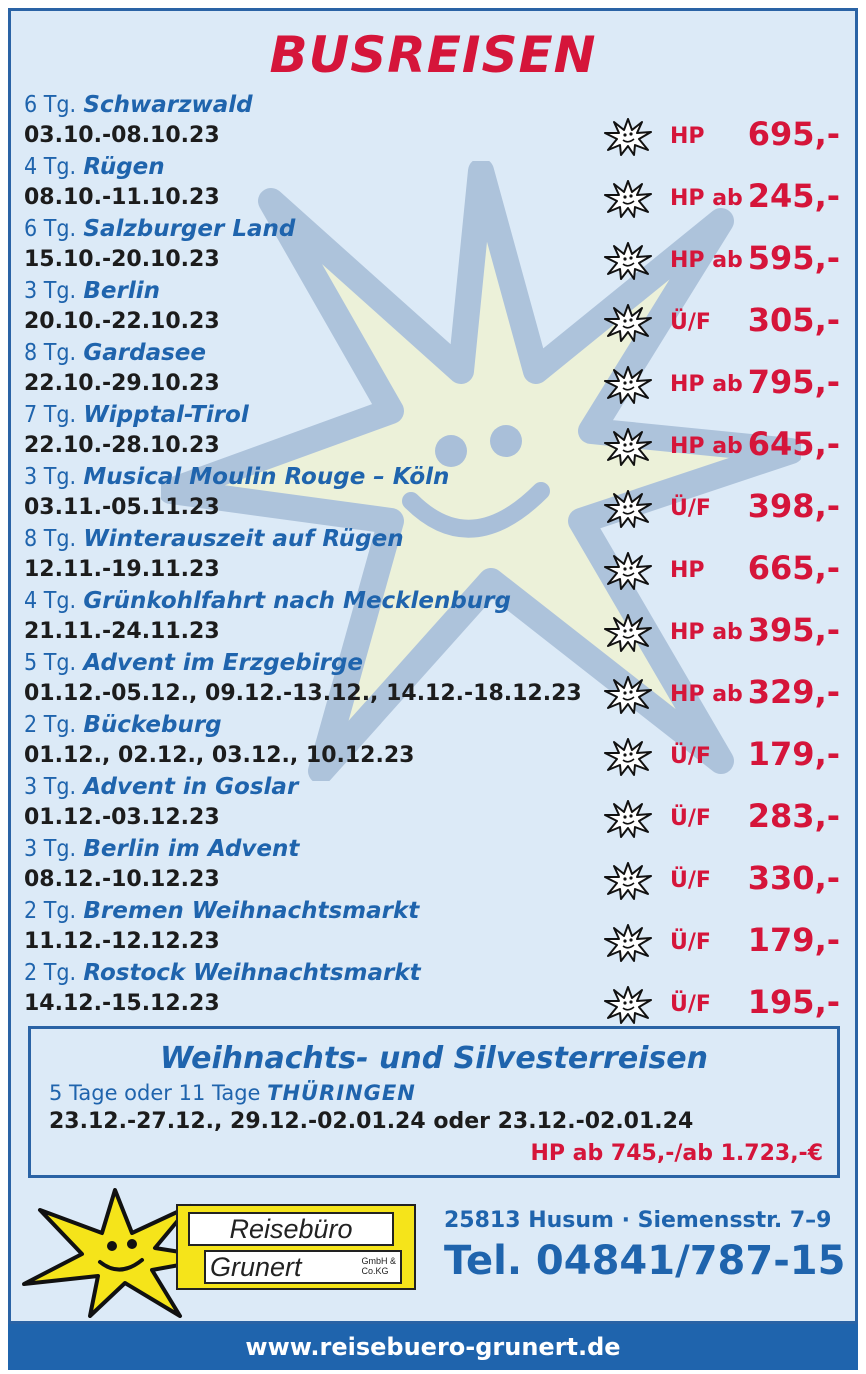 This screenshot has height=1374, width=866. Describe the element at coordinates (193, 663) in the screenshot. I see `trip-heading: 5 Tg. Advent im Erzgebirge` at that location.